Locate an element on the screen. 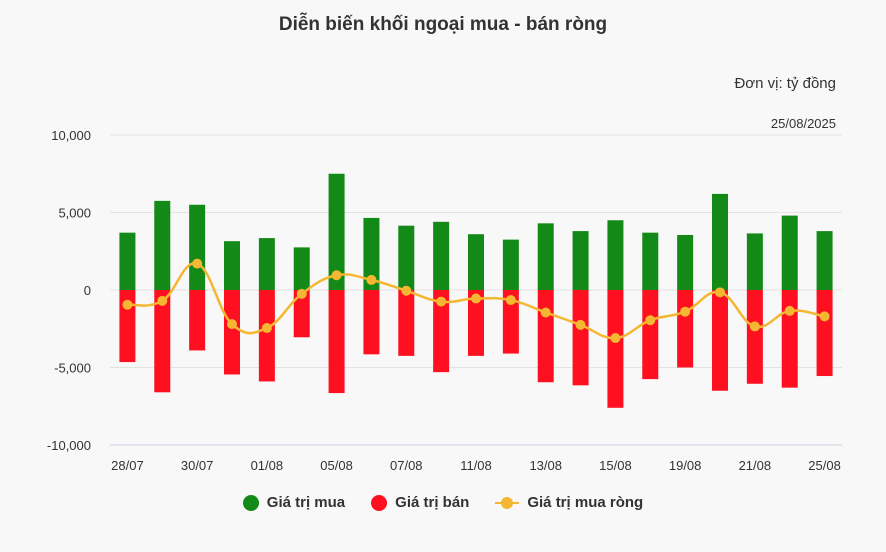 The height and width of the screenshot is (552, 886). legend: Giá trị mua Giá trị bán Giá trị mua ròng is located at coordinates (443, 502).